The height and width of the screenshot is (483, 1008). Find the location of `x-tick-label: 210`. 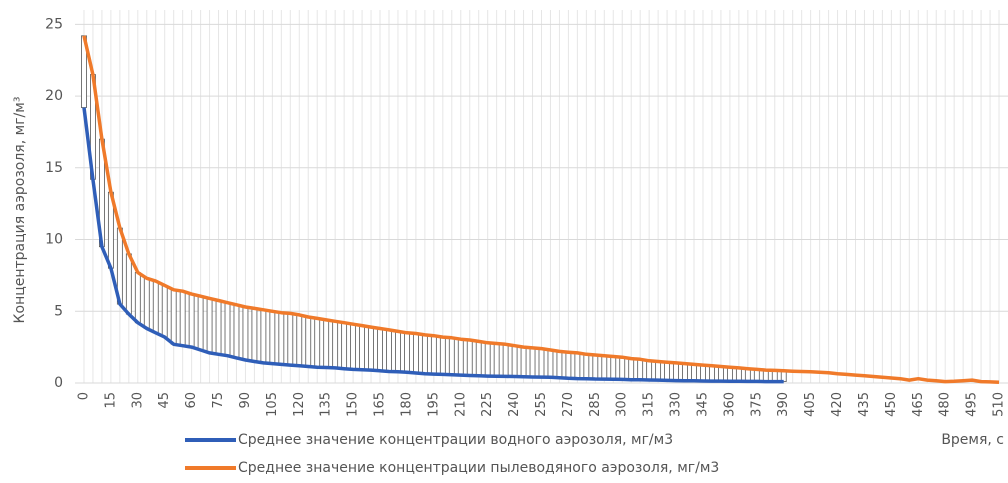

x-tick-label: 210 is located at coordinates (460, 404).